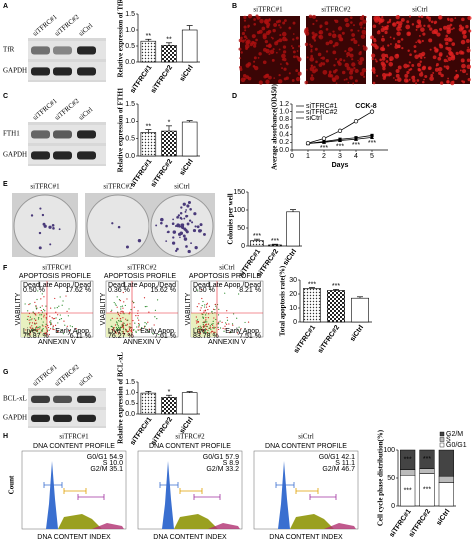  I want to click on x-tick-label: siCtrl, so click(357, 333).